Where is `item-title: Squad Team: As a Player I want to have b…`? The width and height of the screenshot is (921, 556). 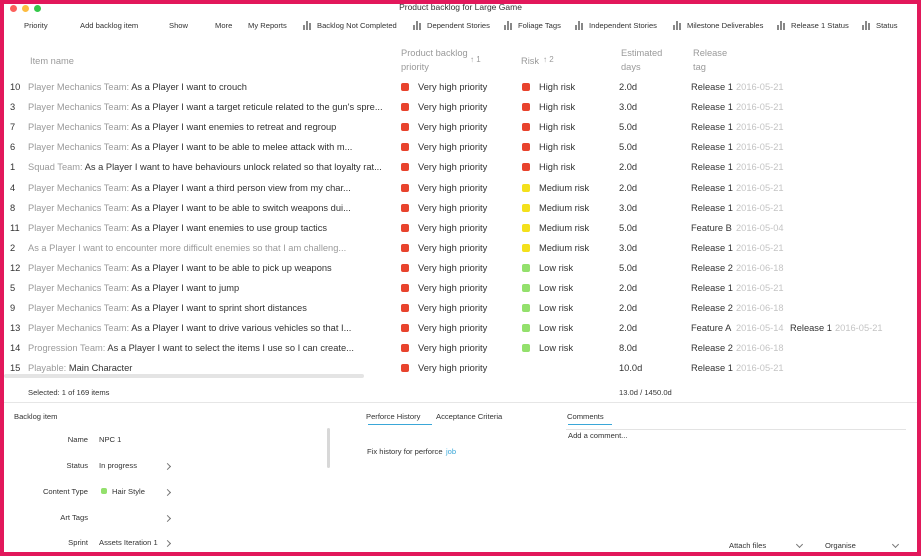 item-title: Squad Team: As a Player I want to have b… is located at coordinates (205, 167).